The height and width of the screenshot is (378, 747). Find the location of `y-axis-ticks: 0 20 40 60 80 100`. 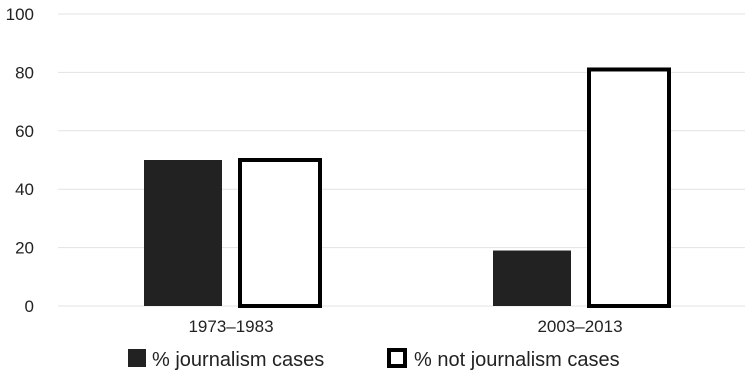

y-axis-ticks: 0 20 40 60 80 100 is located at coordinates (20, 160).